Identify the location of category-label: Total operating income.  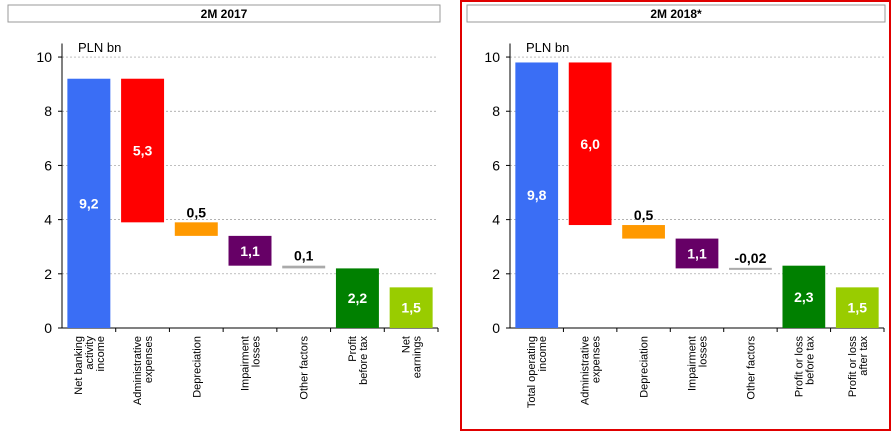
(537, 372).